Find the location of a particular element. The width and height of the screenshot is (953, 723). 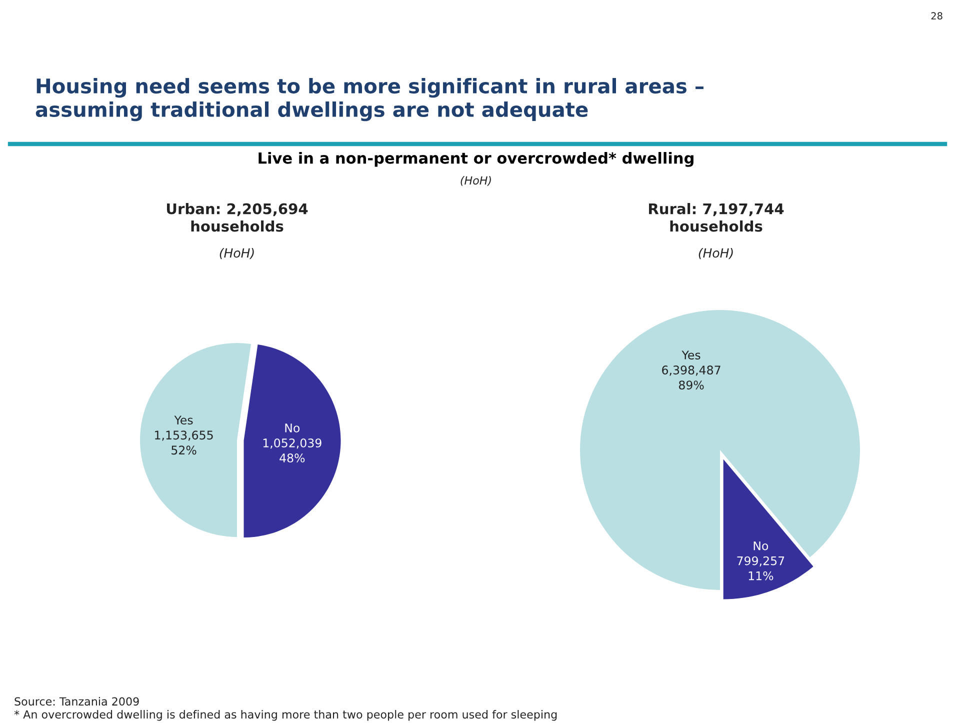

data-label: 1,052,039 48% is located at coordinates (292, 450).